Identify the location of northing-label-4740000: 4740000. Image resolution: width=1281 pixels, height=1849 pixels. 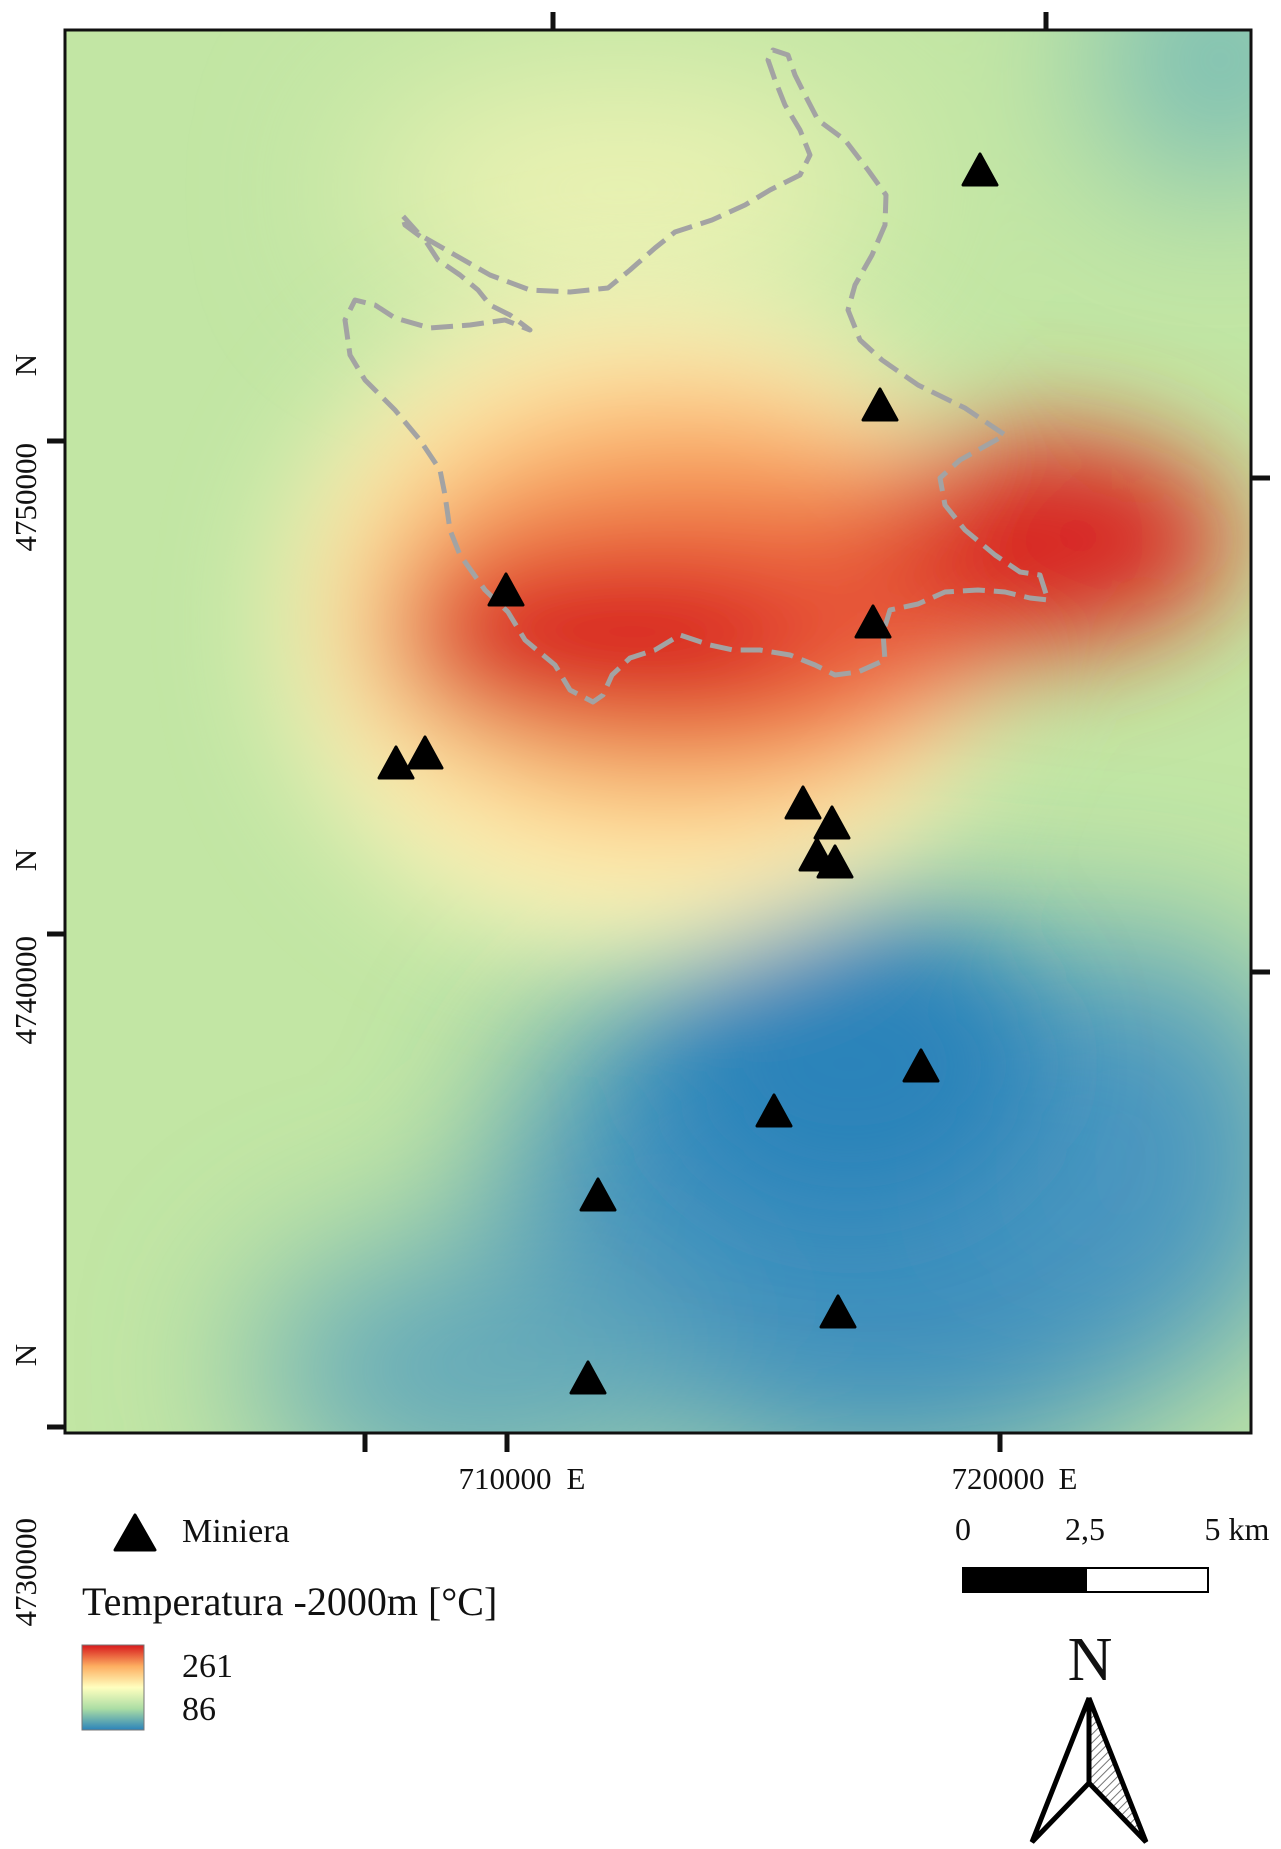
(25, 990).